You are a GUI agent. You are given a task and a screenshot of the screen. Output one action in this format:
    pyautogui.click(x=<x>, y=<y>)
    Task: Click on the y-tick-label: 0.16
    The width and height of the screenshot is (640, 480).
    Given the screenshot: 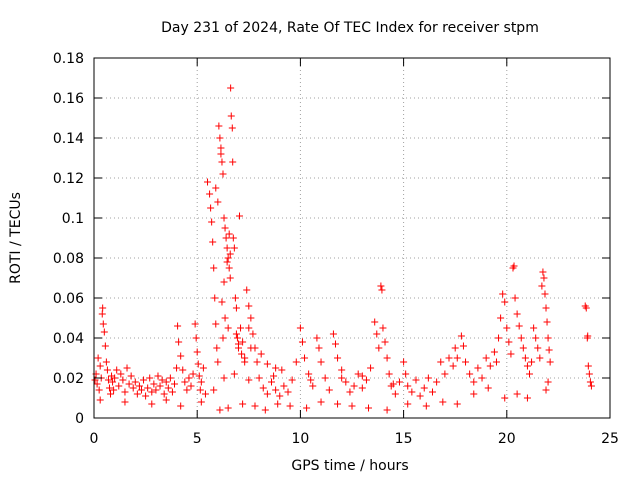 What is the action you would take?
    pyautogui.click(x=68, y=99)
    